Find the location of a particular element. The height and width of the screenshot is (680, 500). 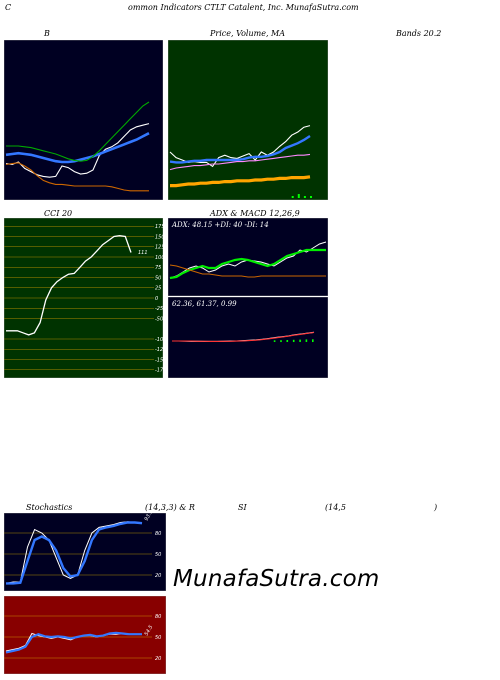

stoch-tick-label: 20 is located at coordinates (158, 576).